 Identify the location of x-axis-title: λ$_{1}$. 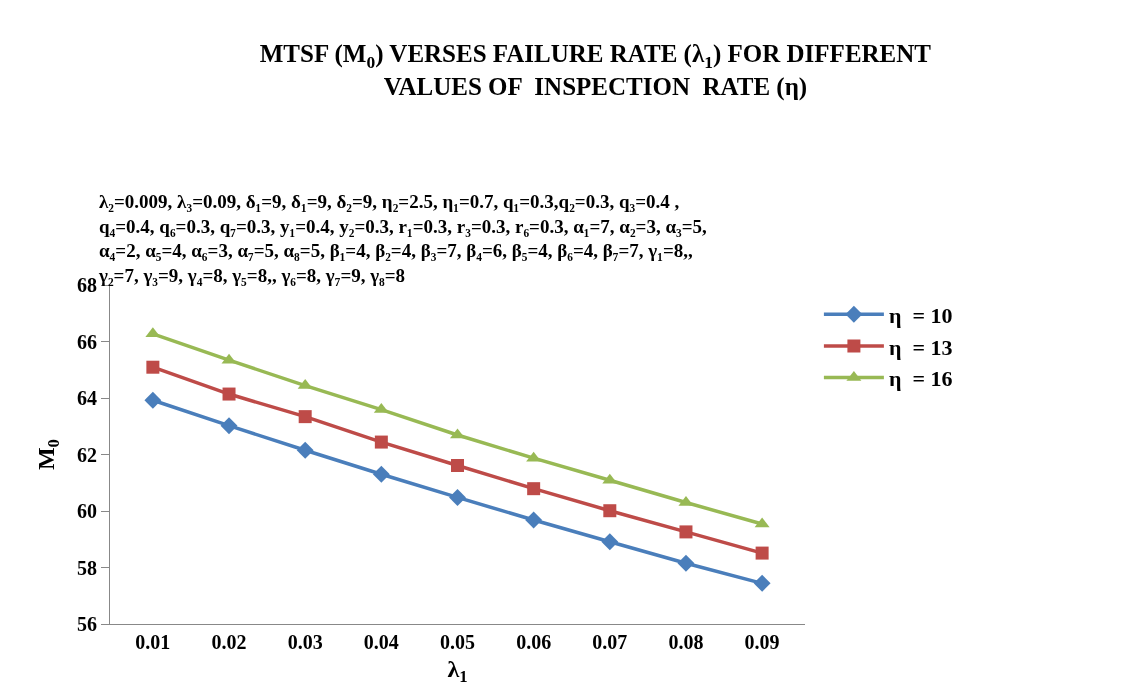
(457, 671).